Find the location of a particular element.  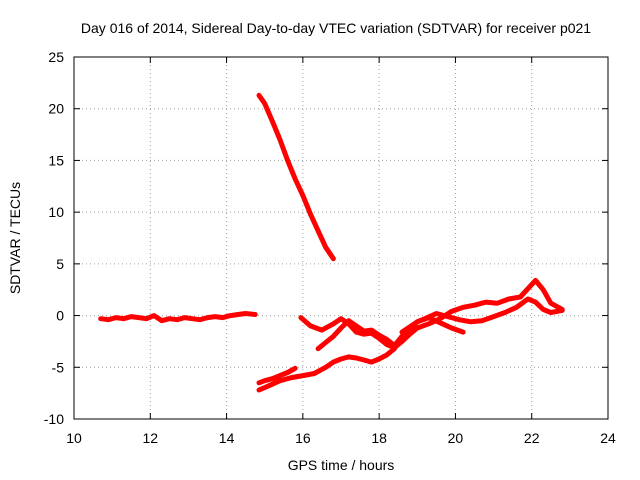

x-tick-label: 24 is located at coordinates (608, 438).